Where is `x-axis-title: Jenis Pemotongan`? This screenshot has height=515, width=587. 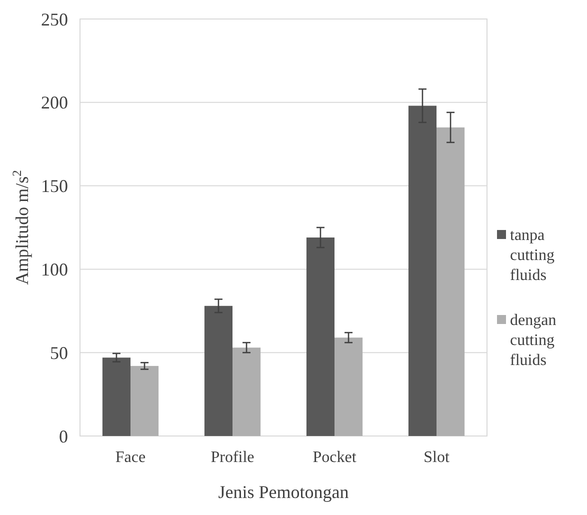 x-axis-title: Jenis Pemotongan is located at coordinates (283, 492).